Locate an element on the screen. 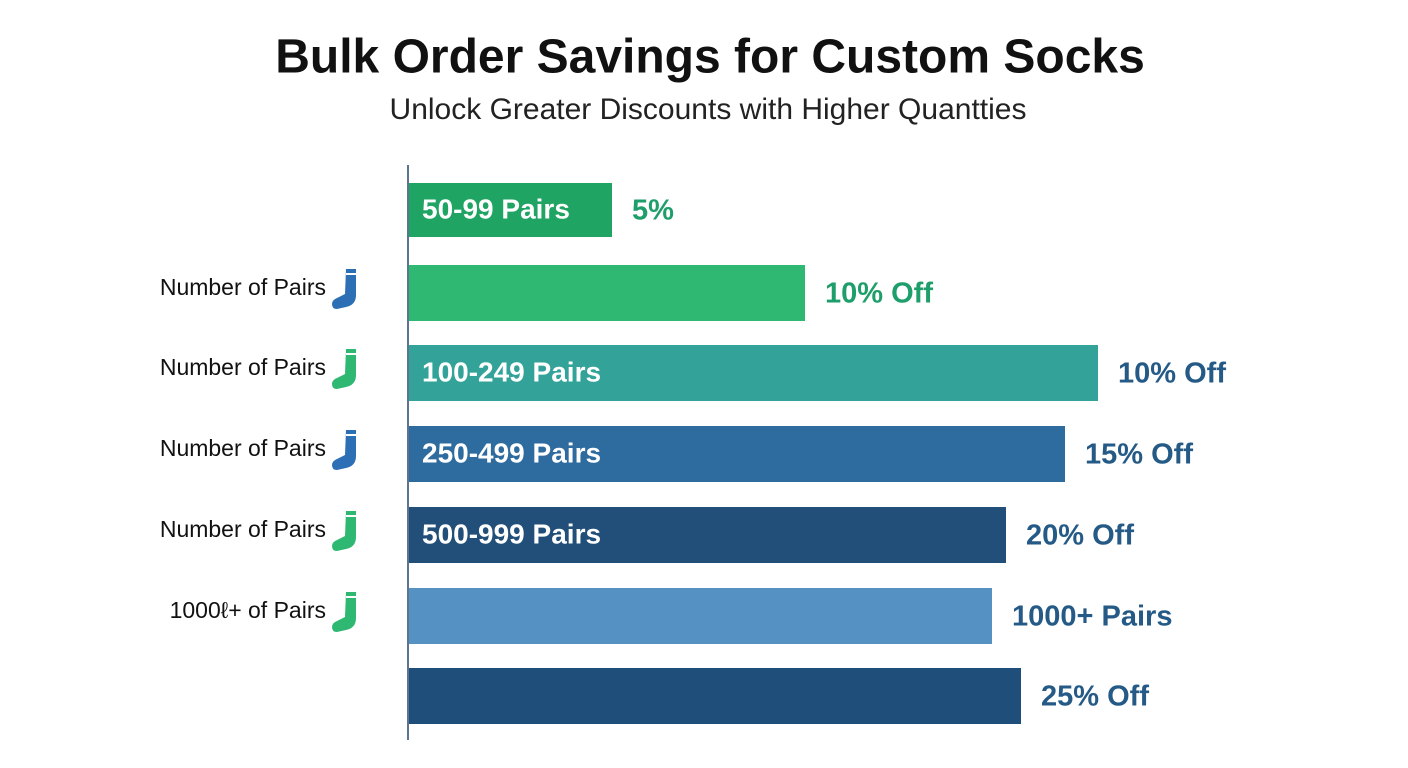  y-tick-label: 1000ℓ+ of Pairs is located at coordinates (248, 610).